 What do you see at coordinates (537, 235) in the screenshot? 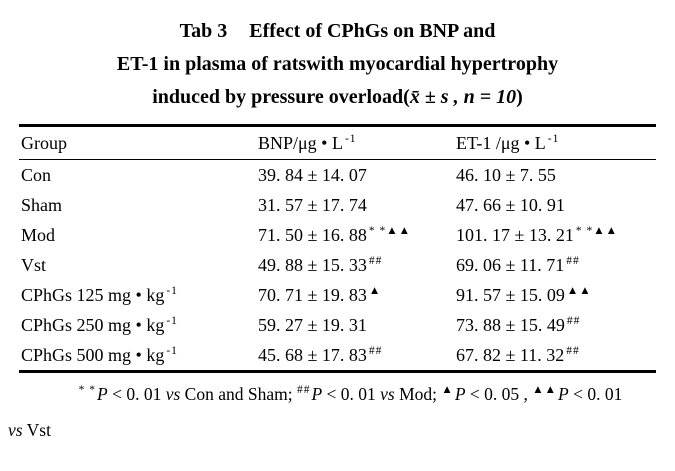
I see `et1-cell: 101. 17 ± 13. 21 * *▲▲` at bounding box center [537, 235].